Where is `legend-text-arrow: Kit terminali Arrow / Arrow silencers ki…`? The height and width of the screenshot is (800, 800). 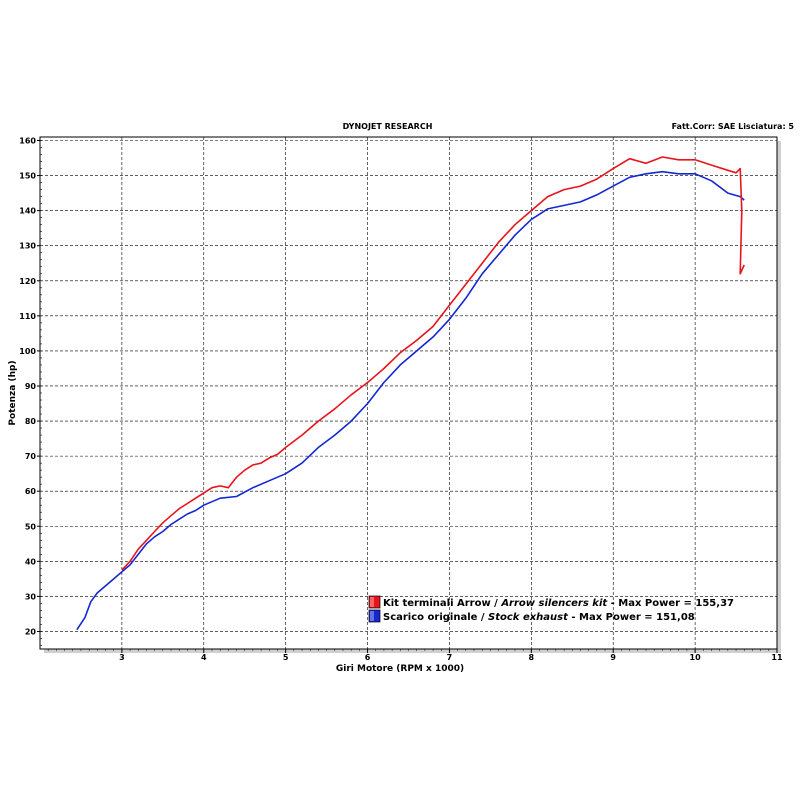
legend-text-arrow: Kit terminali Arrow / Arrow silencers ki… is located at coordinates (558, 603).